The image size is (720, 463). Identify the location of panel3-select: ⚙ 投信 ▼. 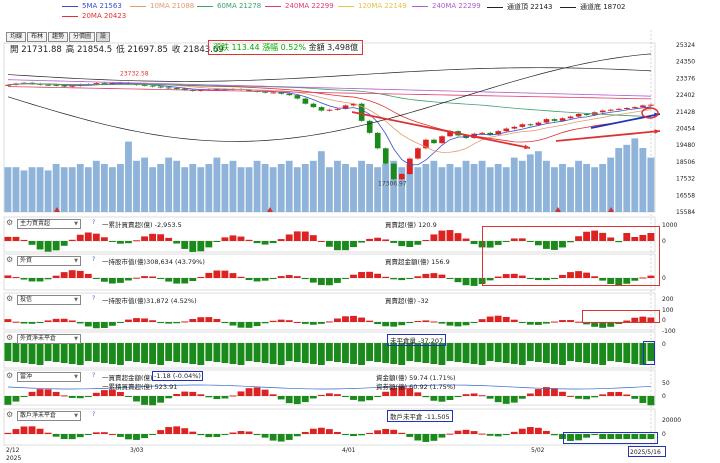
(43, 300).